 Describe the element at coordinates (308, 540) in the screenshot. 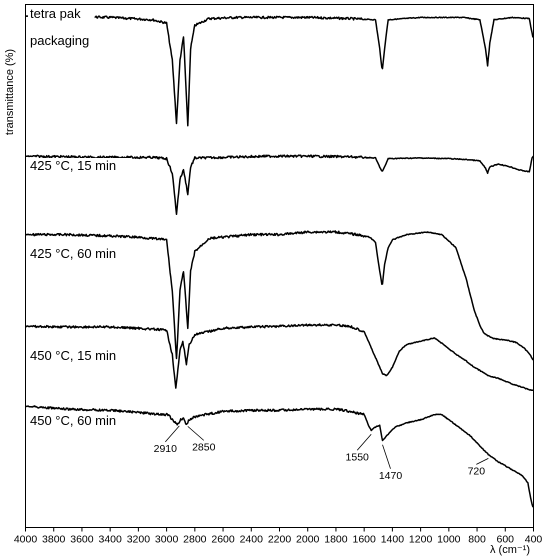

I see `x-tick-label: 2000` at that location.